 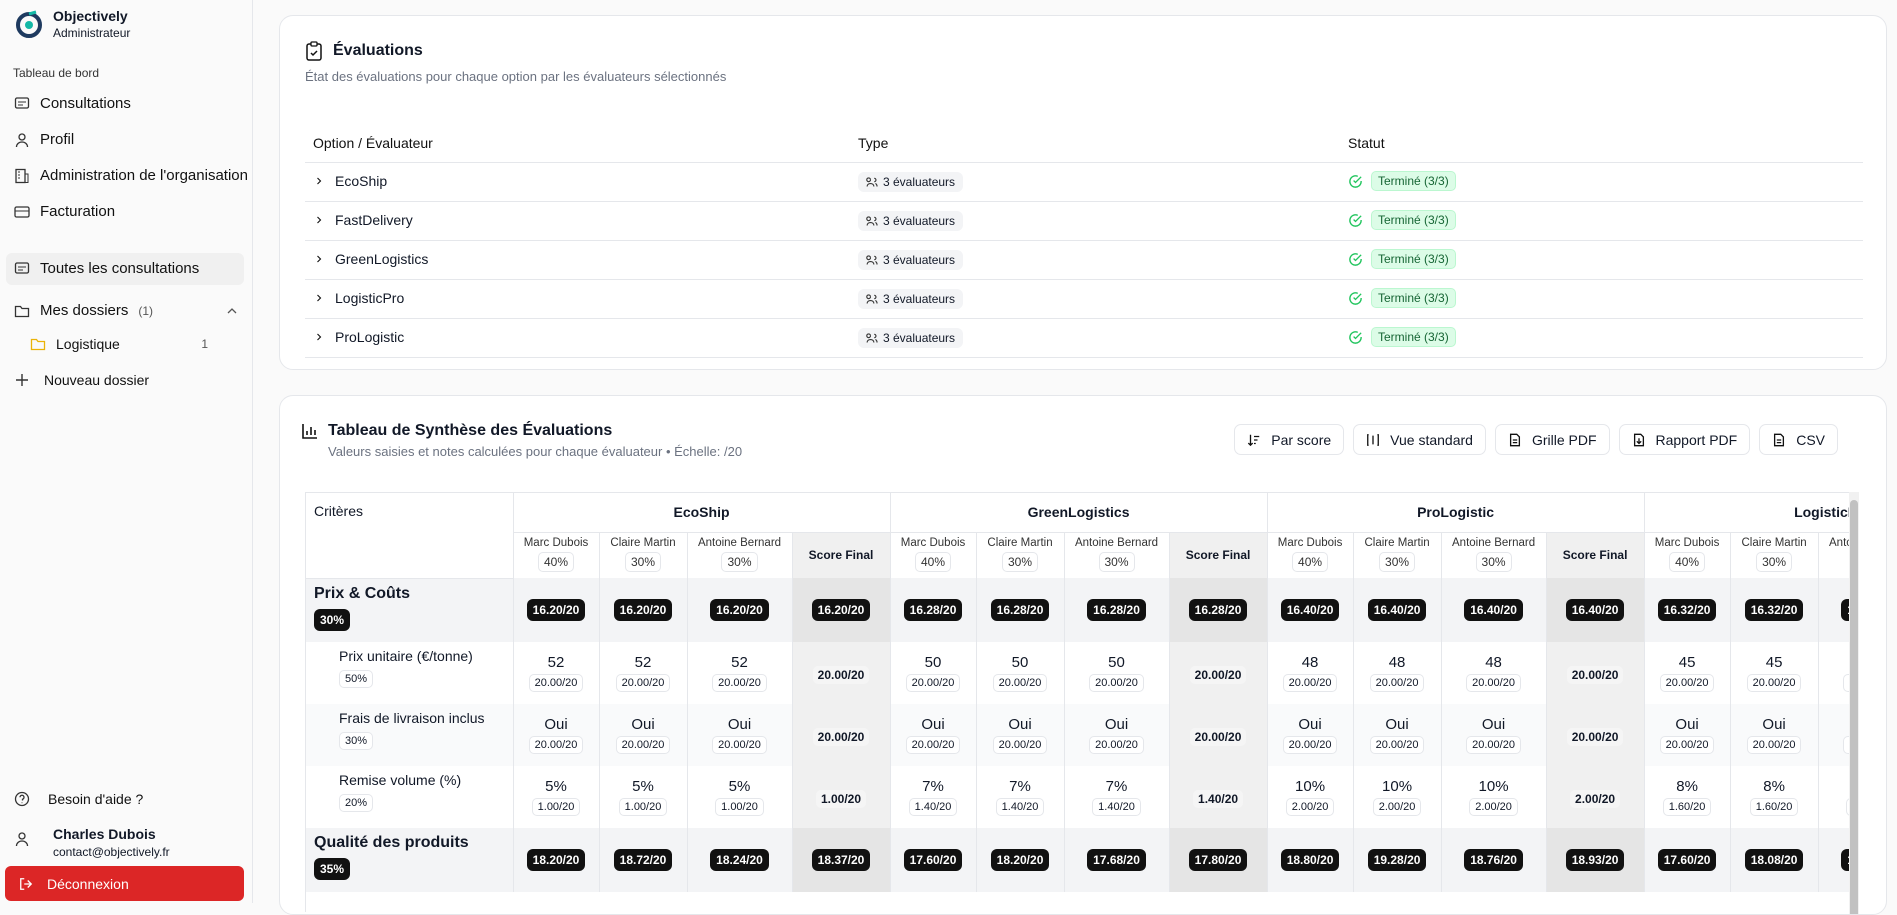 What do you see at coordinates (1289, 439) in the screenshot?
I see `toolbar-button: Par score` at bounding box center [1289, 439].